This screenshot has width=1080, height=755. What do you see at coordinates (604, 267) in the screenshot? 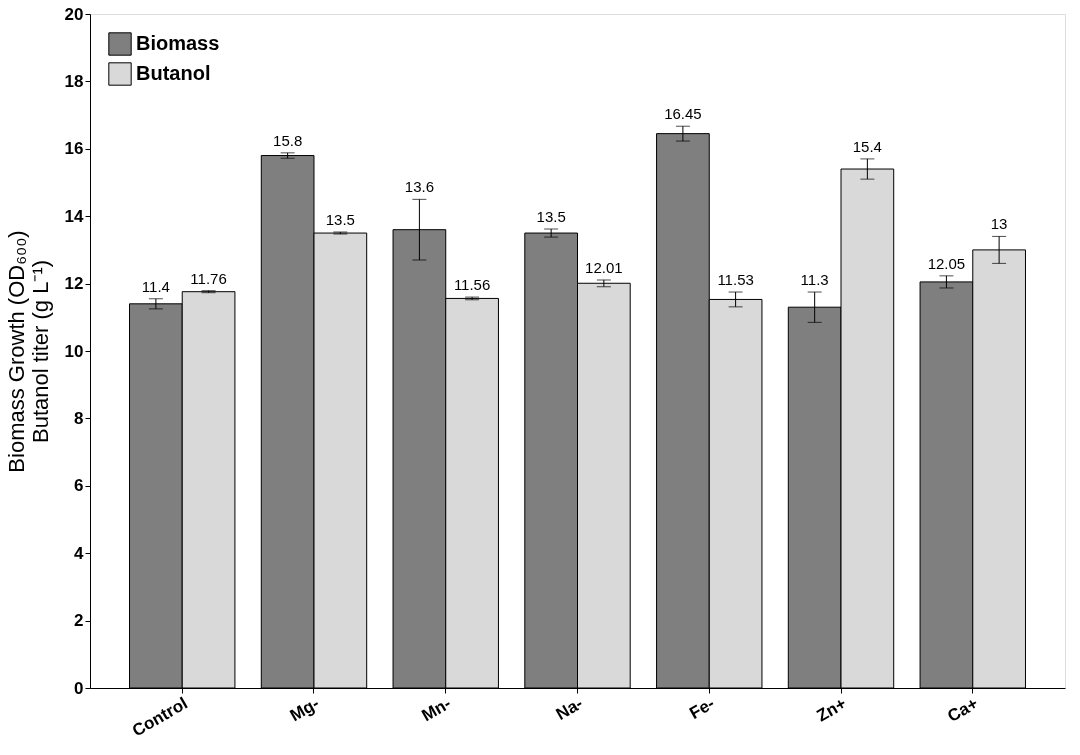
I see `data-label: 12.01` at bounding box center [604, 267].